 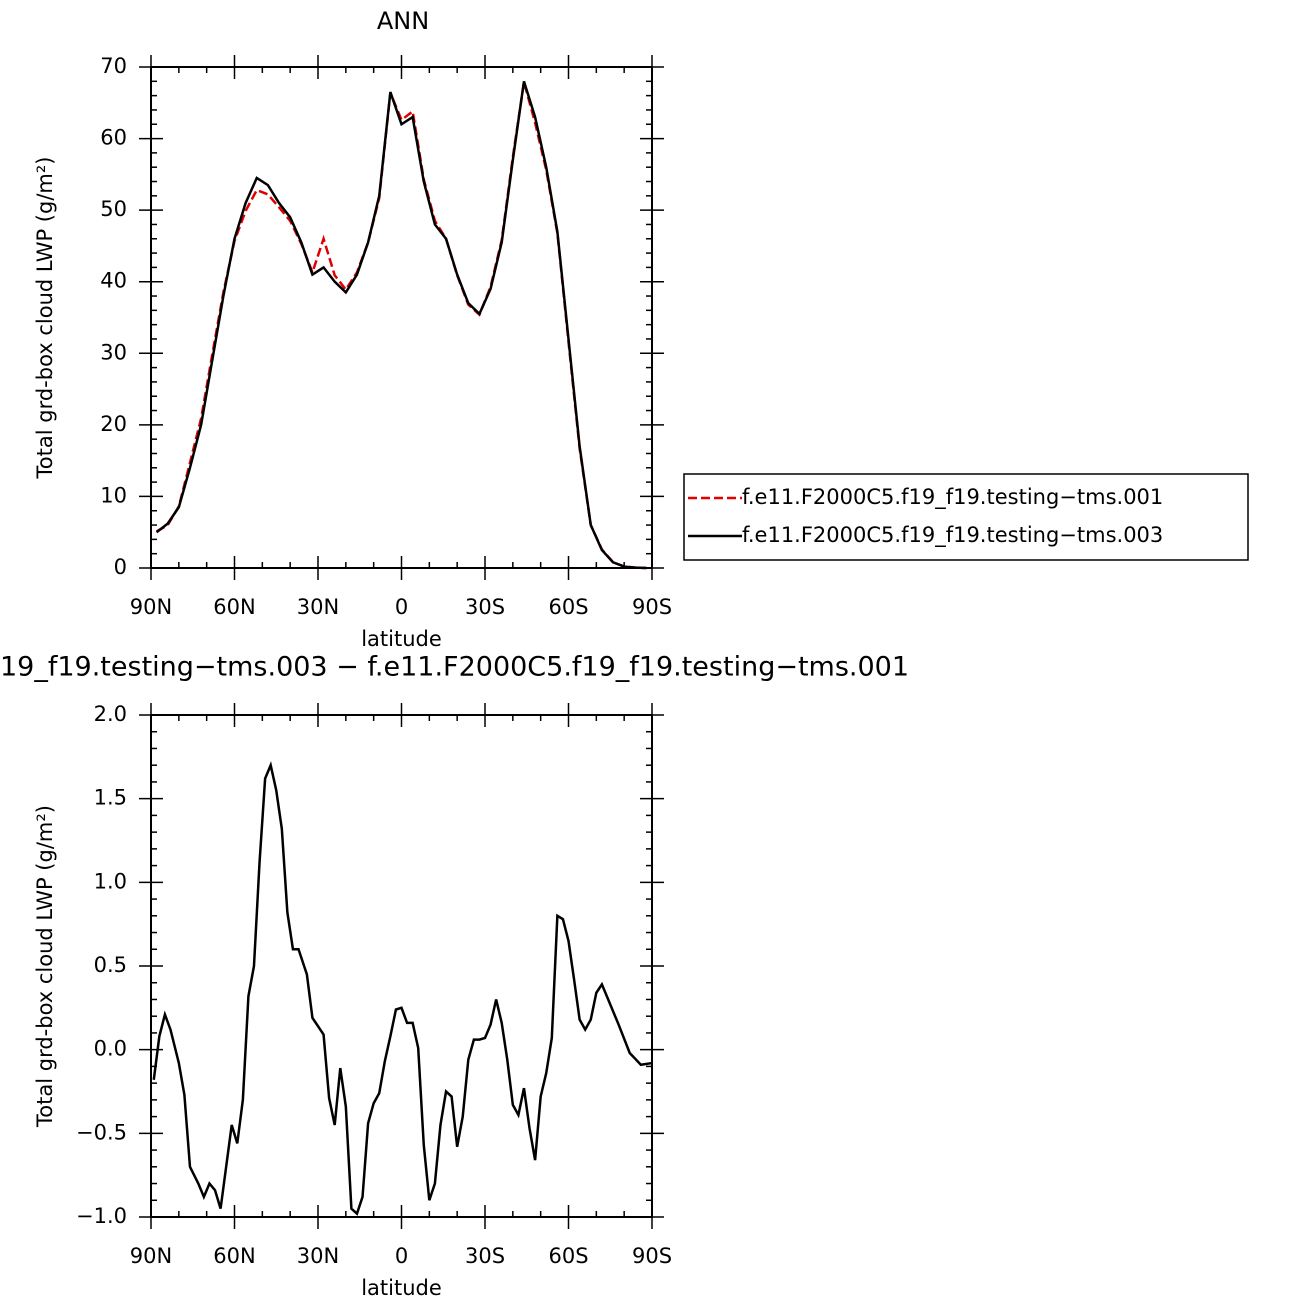 What do you see at coordinates (966, 517) in the screenshot?
I see `legend-box` at bounding box center [966, 517].